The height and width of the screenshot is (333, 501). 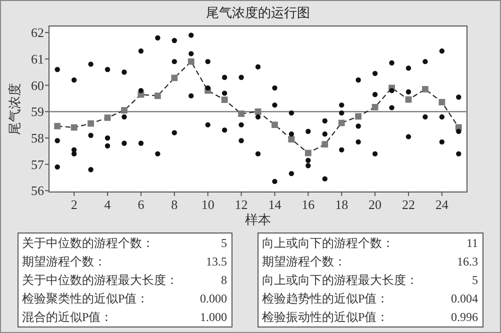 I want to click on text: 混合的近似P值：, so click(x=67, y=317).